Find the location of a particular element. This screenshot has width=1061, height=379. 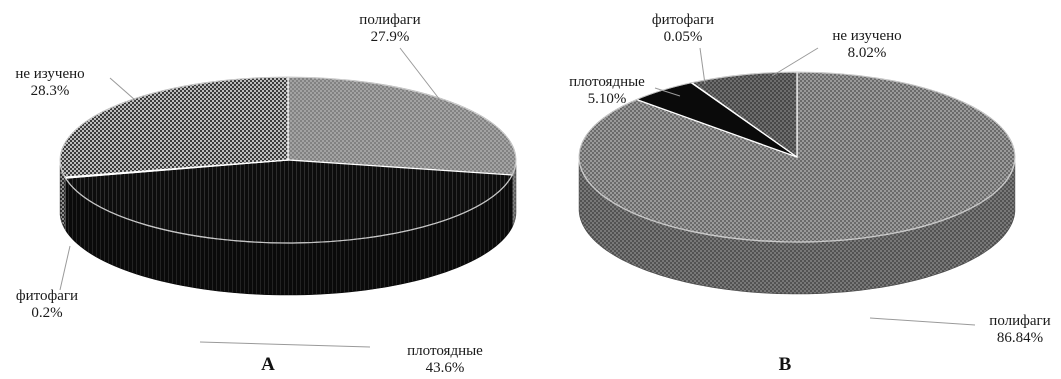

slice-value-label: 27.9% is located at coordinates (390, 37).